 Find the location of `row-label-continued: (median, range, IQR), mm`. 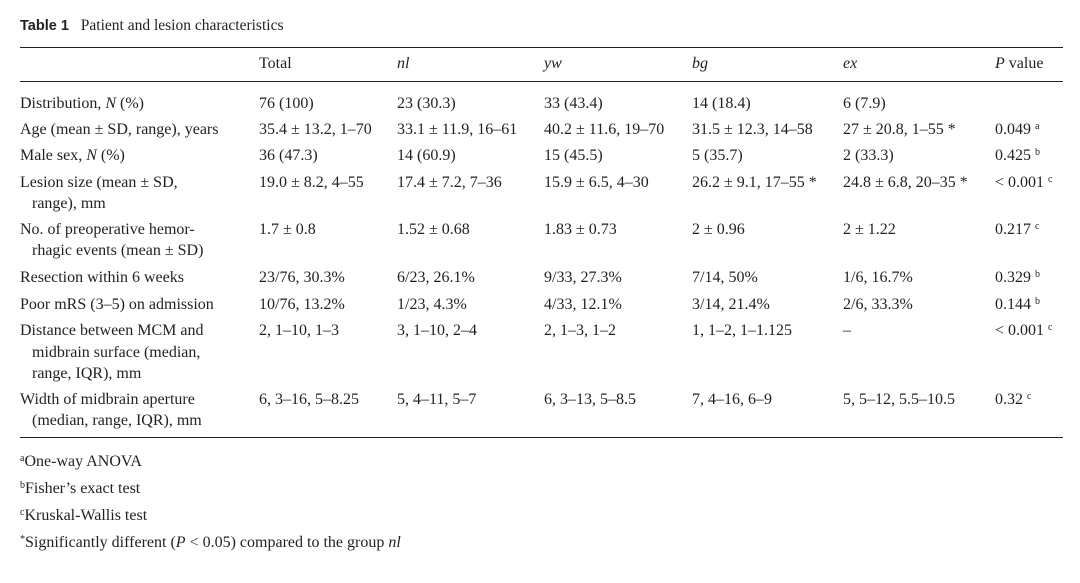

row-label-continued: (median, range, IQR), mm is located at coordinates (117, 420).